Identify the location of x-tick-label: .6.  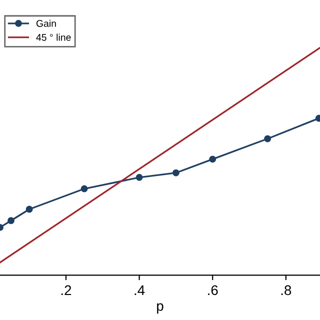
(213, 290).